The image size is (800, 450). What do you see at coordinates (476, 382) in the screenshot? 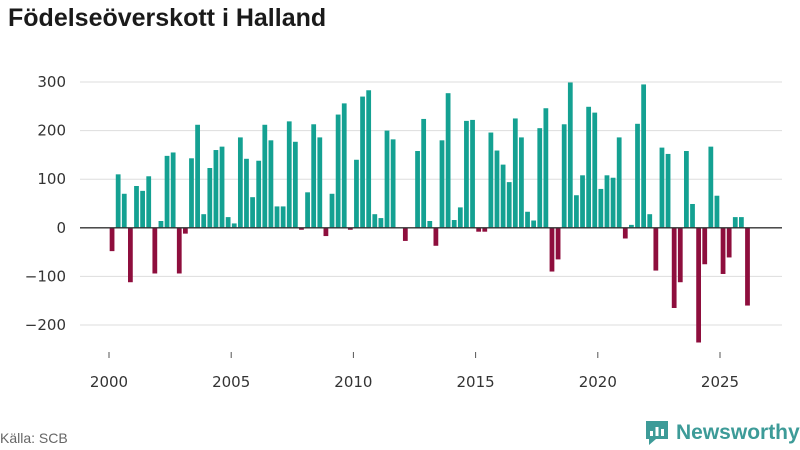
I see `x-tick-label: 2015` at bounding box center [476, 382].